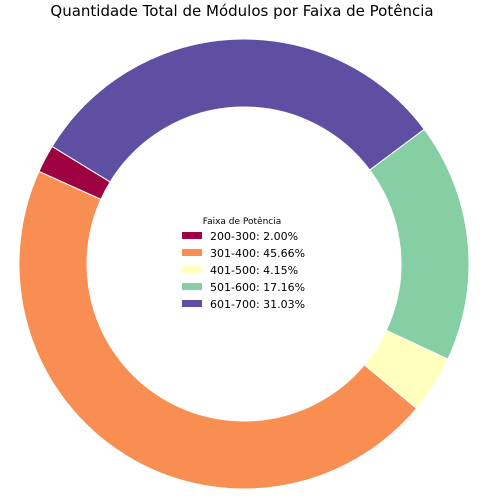 This screenshot has height=496, width=481. What do you see at coordinates (257, 304) in the screenshot?
I see `legend-label-601-700: 601-700: 31.03%` at bounding box center [257, 304].